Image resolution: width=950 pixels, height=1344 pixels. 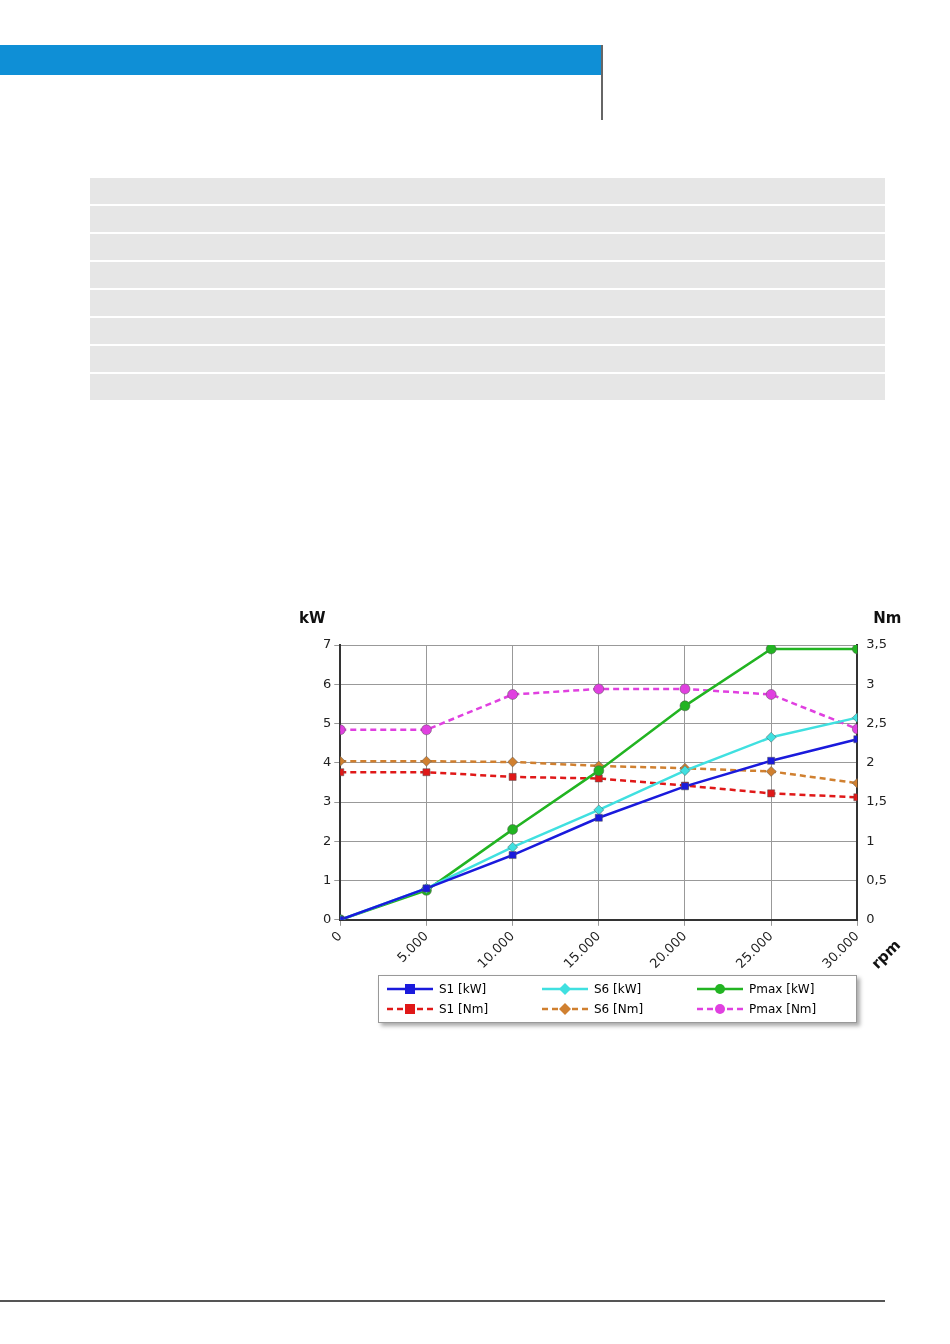 What do you see at coordinates (618, 989) in the screenshot?
I see `legend-label: S6 [kW]` at bounding box center [618, 989].